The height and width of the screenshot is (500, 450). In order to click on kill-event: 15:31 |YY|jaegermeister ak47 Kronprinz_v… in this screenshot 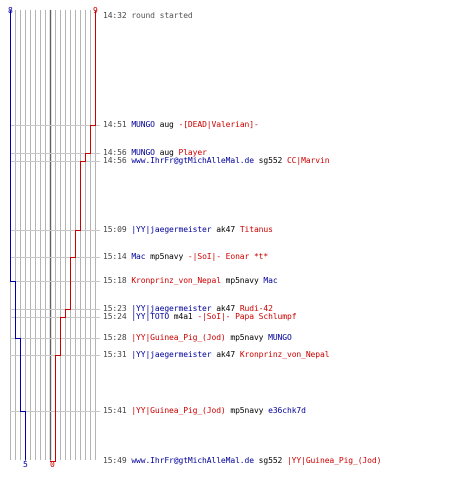, I will do `click(216, 354)`.